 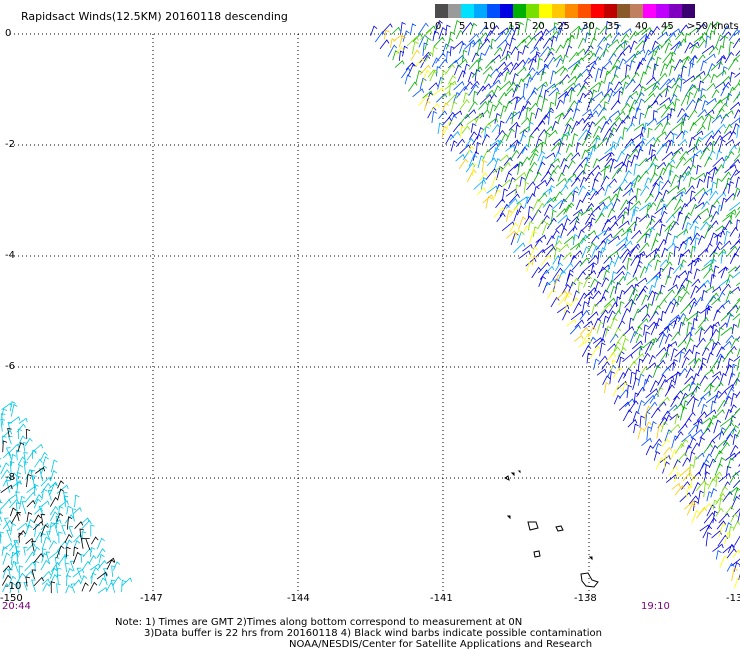 I want to click on x-label-135: -13, so click(x=733, y=598).